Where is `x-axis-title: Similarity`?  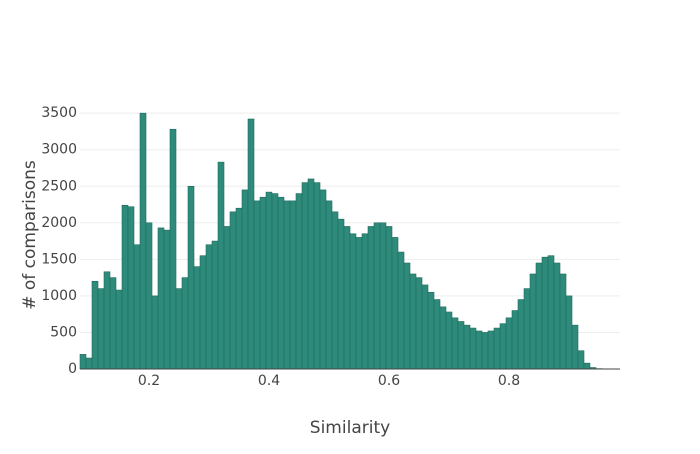 x-axis-title: Similarity is located at coordinates (350, 428).